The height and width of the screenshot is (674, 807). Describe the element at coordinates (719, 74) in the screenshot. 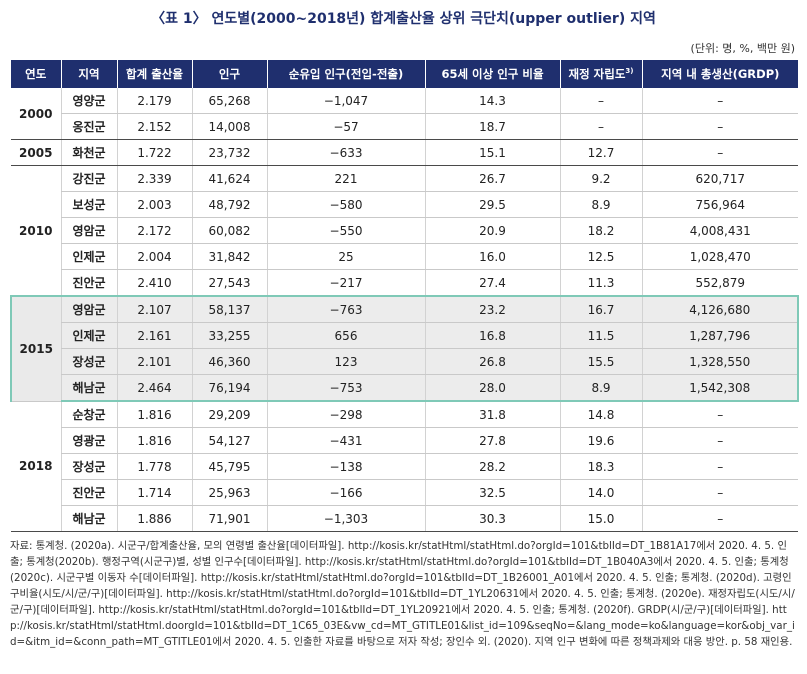

I see `header-grdp: 지역 내 총생산(GRDP)` at that location.